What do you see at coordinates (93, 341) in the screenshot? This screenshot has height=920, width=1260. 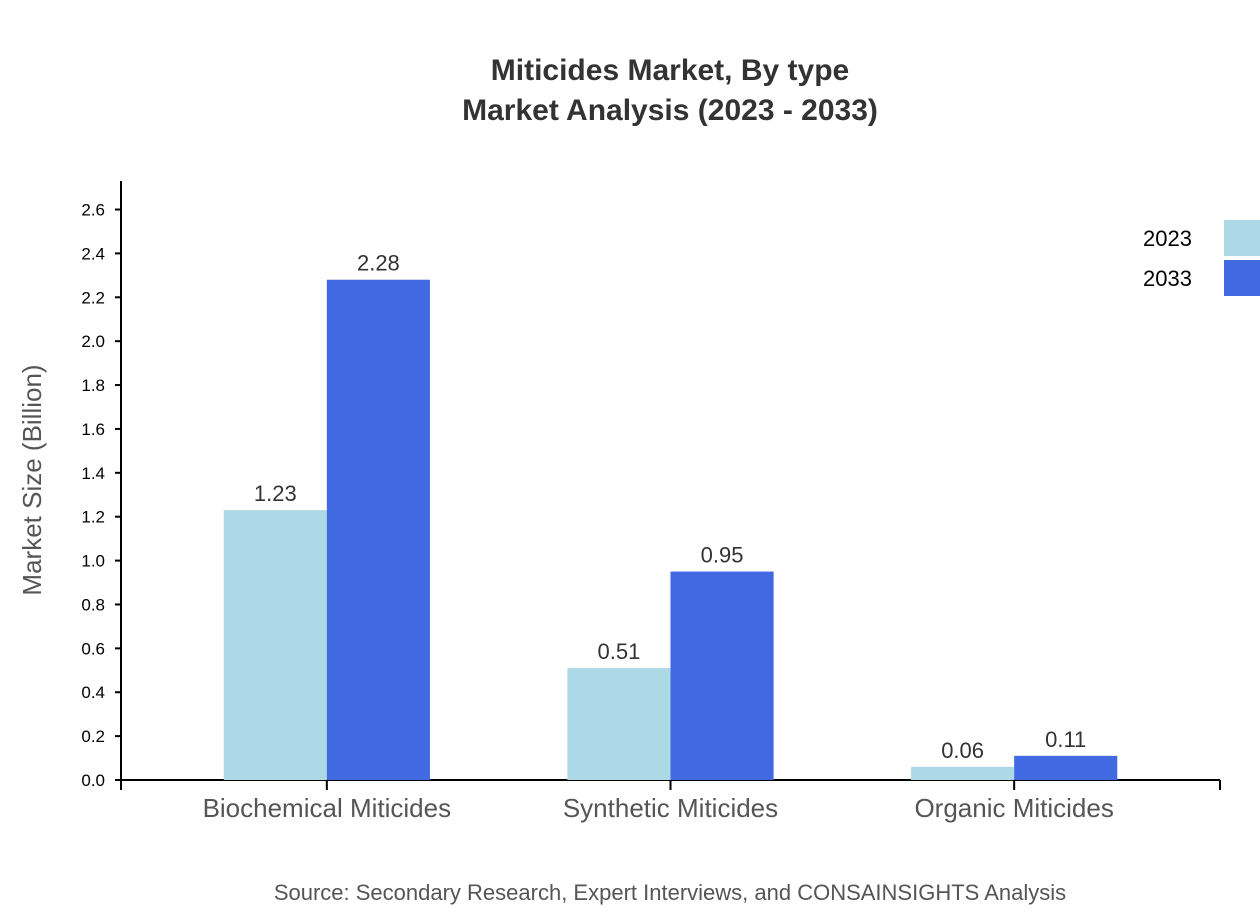 I see `y-tick-label: 2.0` at bounding box center [93, 341].